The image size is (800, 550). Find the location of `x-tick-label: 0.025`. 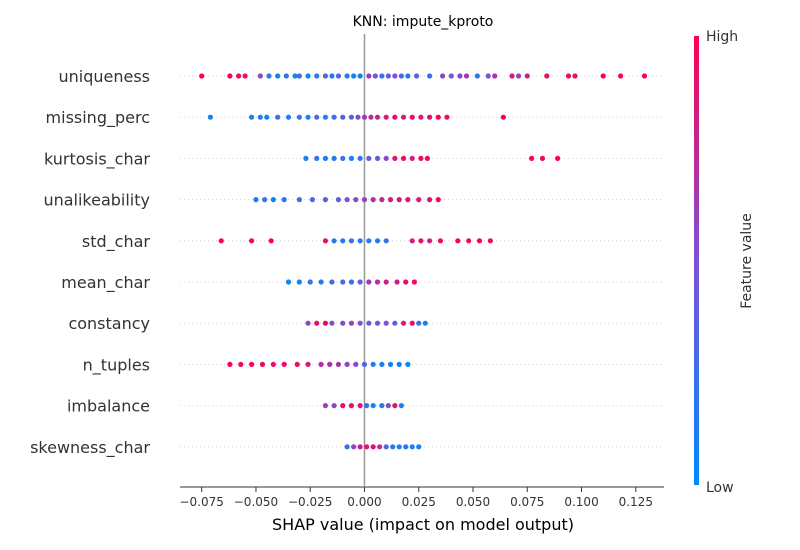

x-tick-label: 0.025 is located at coordinates (419, 502).